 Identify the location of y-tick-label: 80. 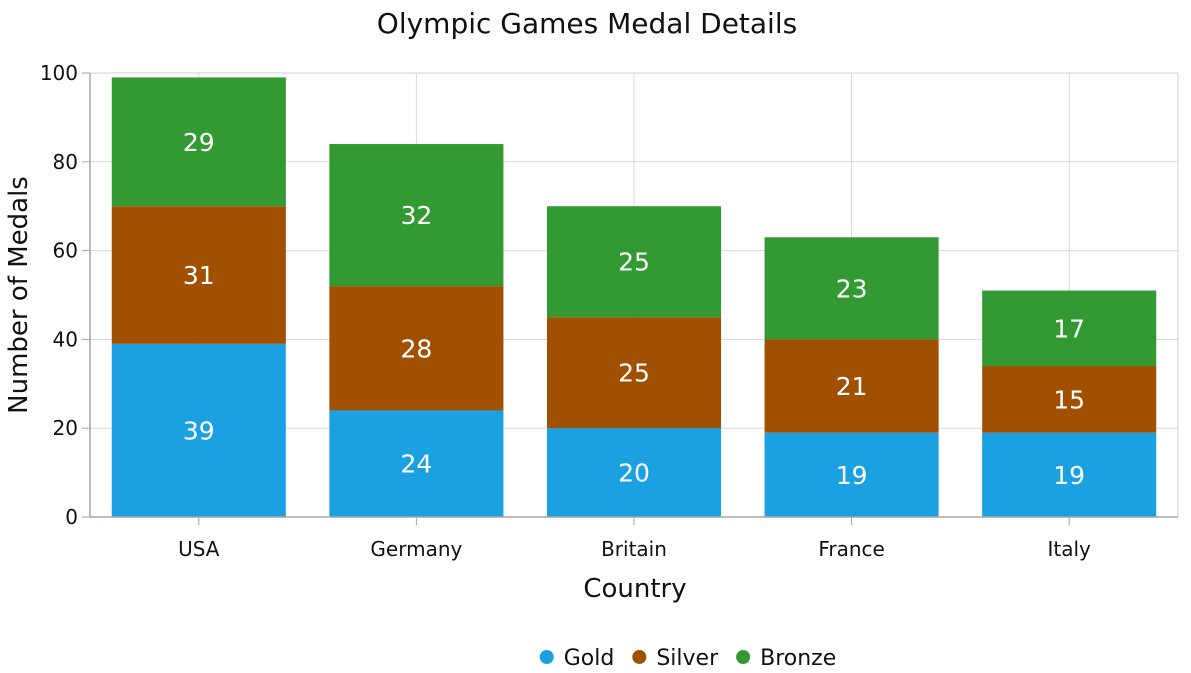
(65, 162).